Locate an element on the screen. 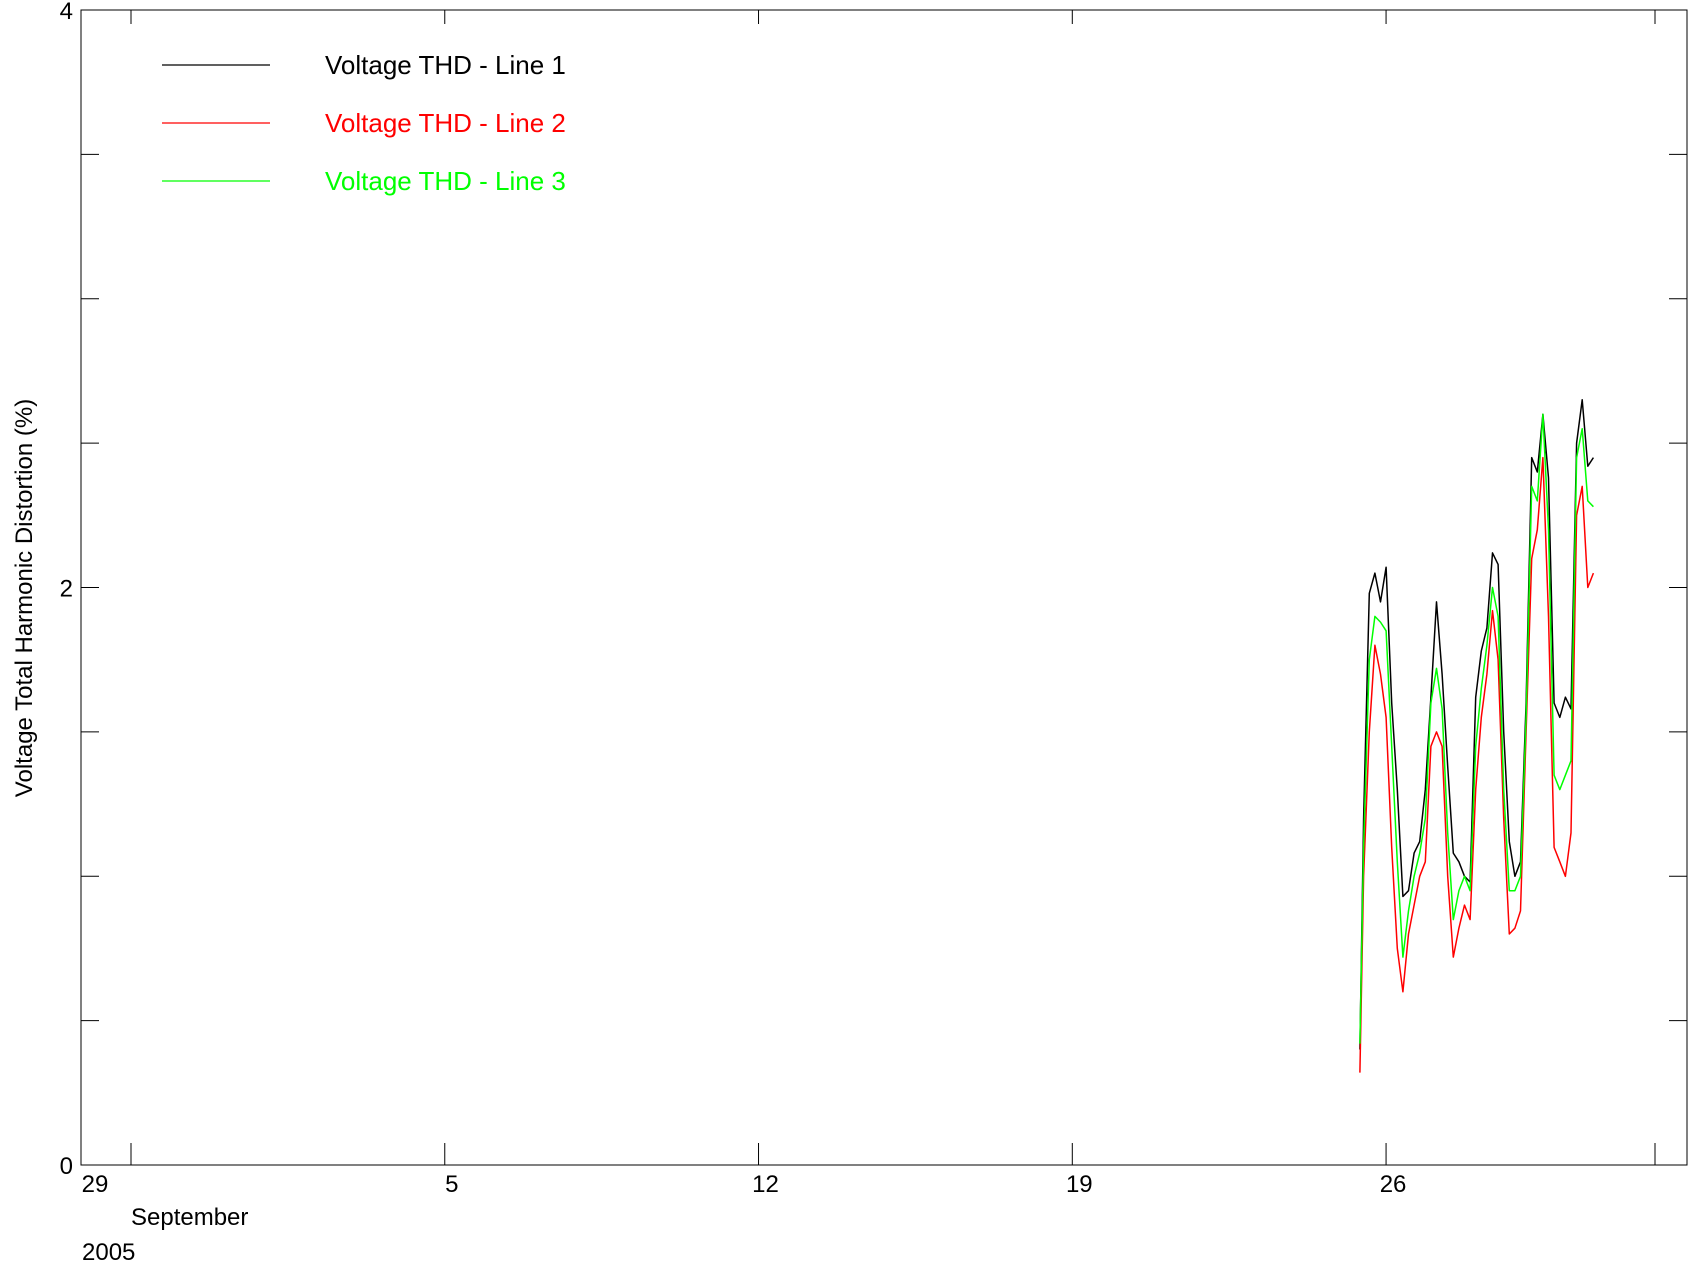 This screenshot has height=1268, width=1707. x-axis-month-label: September is located at coordinates (189, 1217).